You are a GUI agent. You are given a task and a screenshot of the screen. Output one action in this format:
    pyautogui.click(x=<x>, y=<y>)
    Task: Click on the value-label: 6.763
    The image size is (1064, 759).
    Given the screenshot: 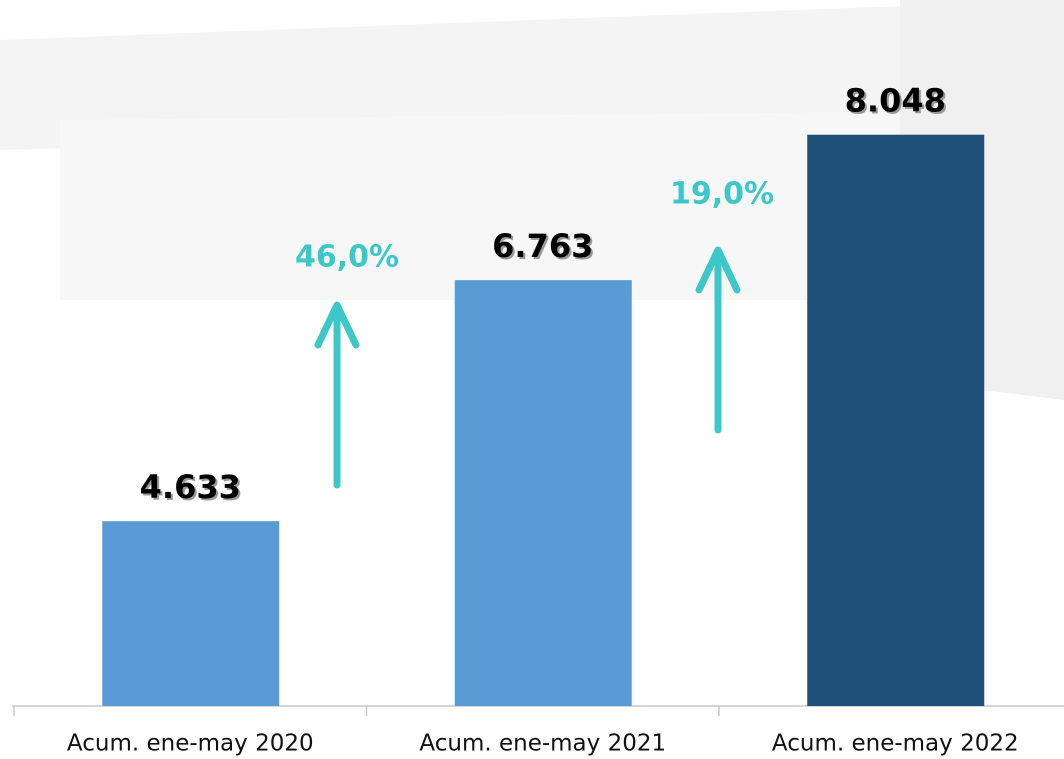 What is the action you would take?
    pyautogui.click(x=542, y=246)
    